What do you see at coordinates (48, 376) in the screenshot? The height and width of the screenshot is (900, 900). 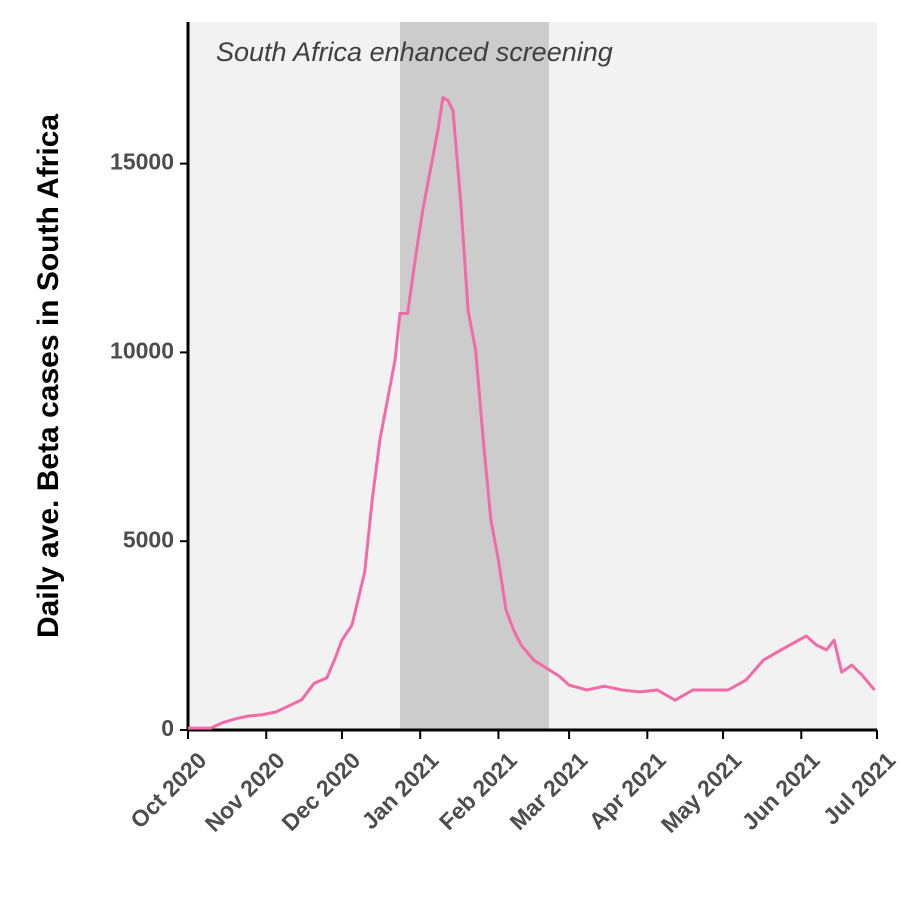 I see `y-axis-label: Daily ave. Beta cases in South Africa` at bounding box center [48, 376].